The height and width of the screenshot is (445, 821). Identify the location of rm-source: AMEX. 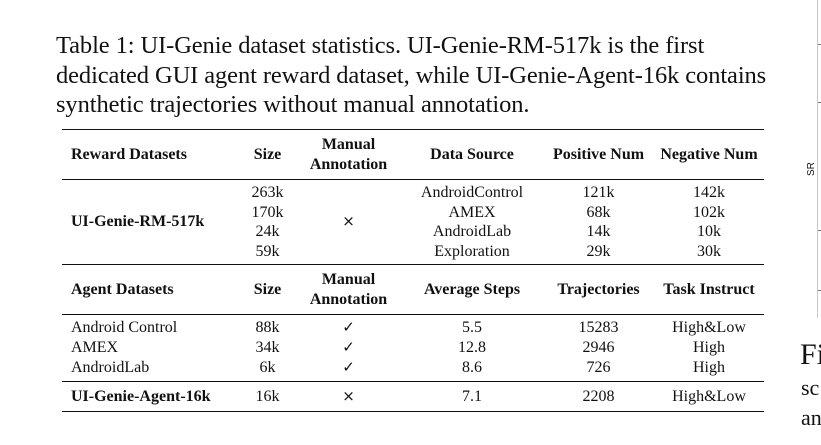
(472, 212).